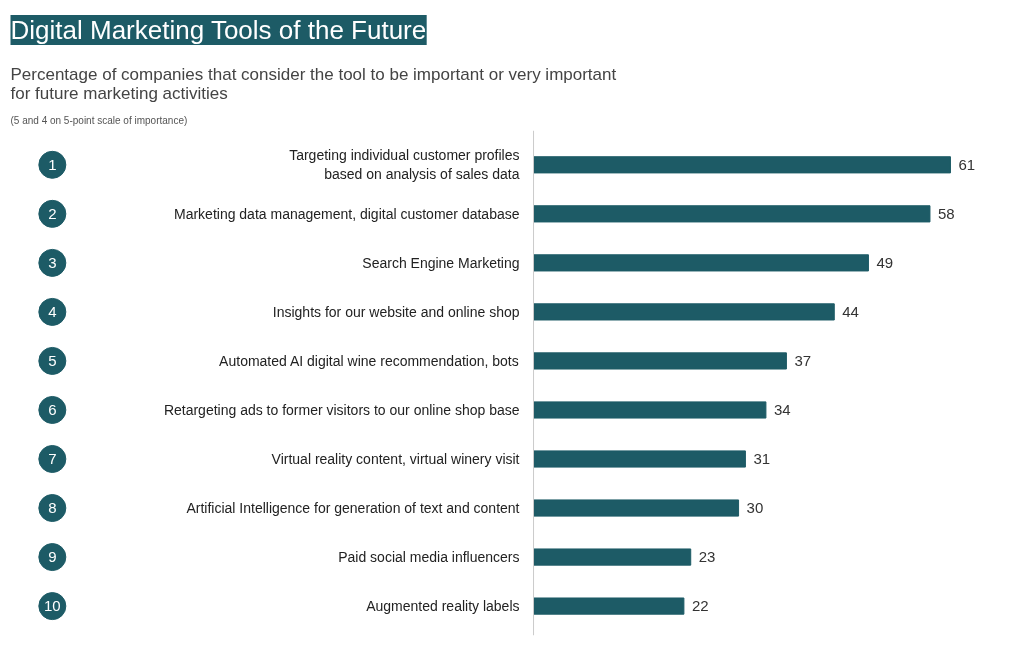 The height and width of the screenshot is (650, 1024). What do you see at coordinates (443, 606) in the screenshot?
I see `y-tick-label: Augmented reality labels` at bounding box center [443, 606].